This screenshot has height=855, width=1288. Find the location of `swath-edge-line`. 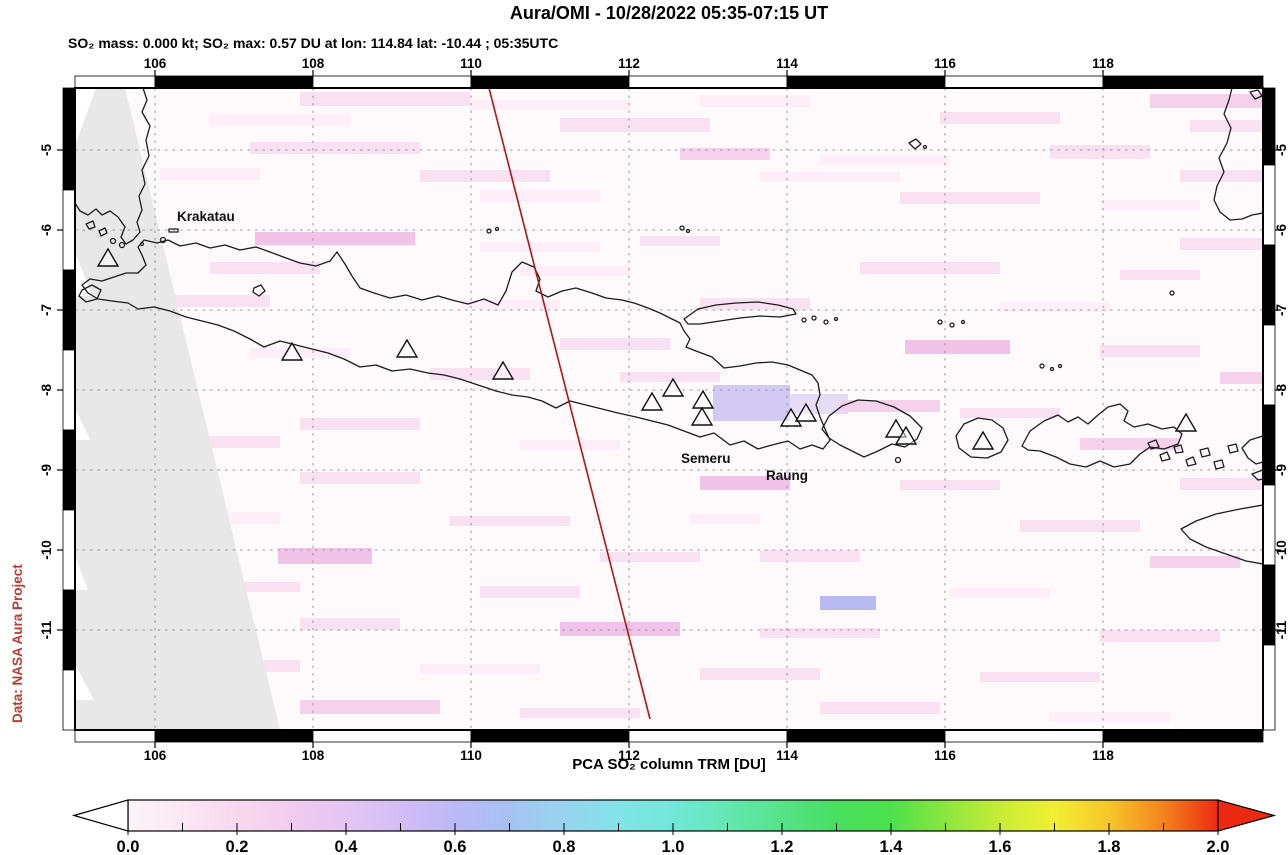

swath-edge-line is located at coordinates (569, 404).